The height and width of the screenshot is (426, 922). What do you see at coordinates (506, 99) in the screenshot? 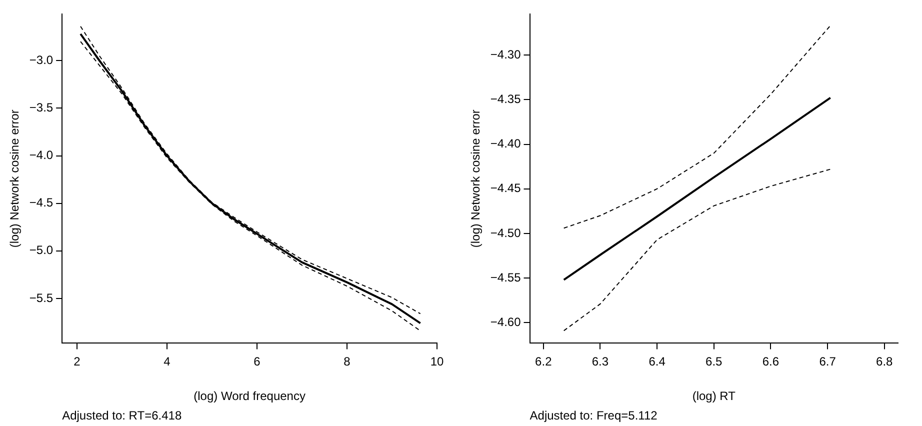
I see `y-tick-label: −4.35` at bounding box center [506, 99].